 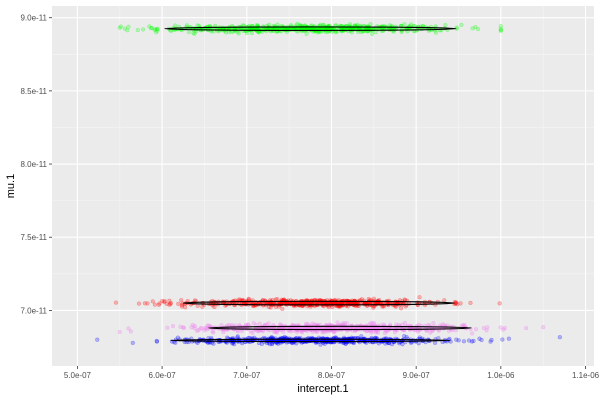 I want to click on x-tick-label: 6.0e-07, so click(x=163, y=375).